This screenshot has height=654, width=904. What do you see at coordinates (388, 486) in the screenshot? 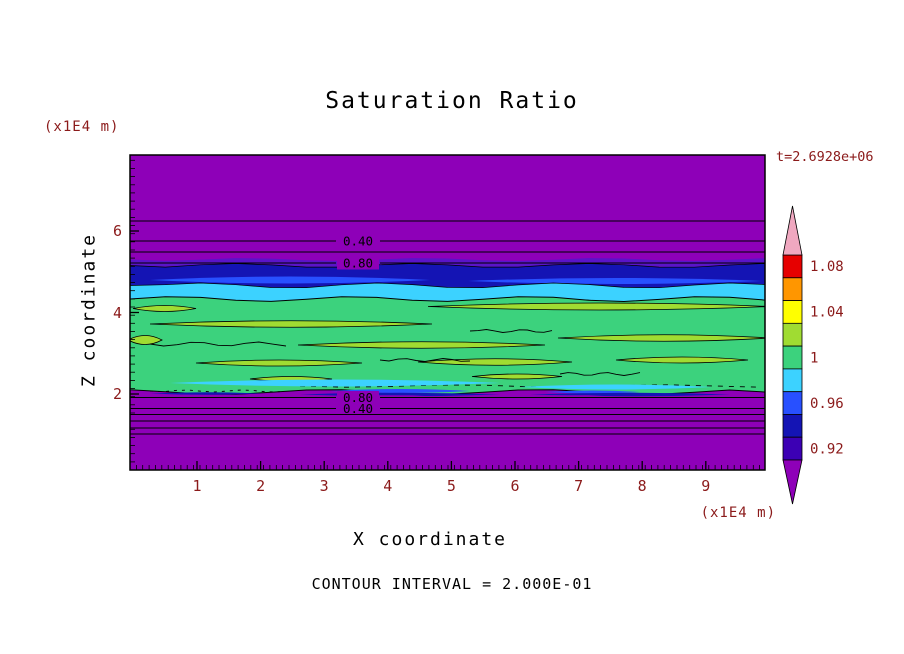
I see `x-tick-label-4: 4` at bounding box center [388, 486].